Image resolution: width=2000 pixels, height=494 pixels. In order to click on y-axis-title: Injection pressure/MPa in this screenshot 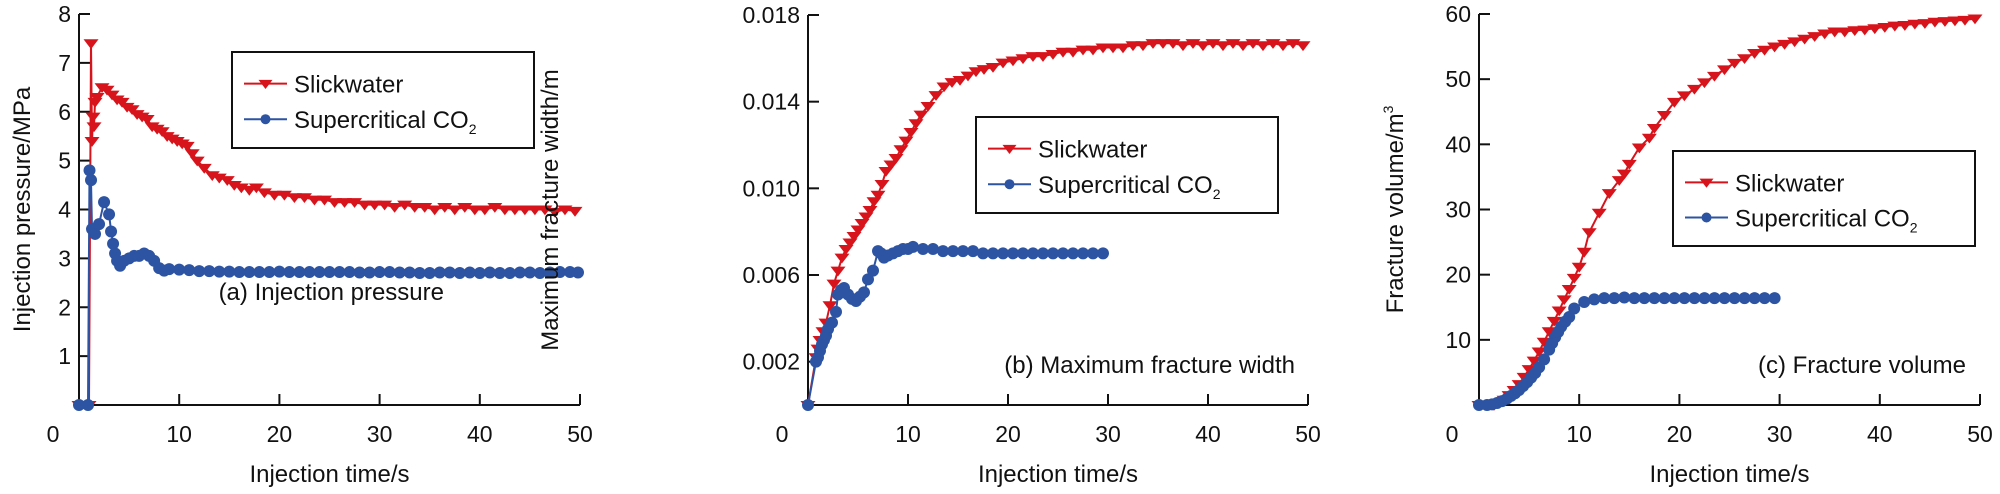, I will do `click(22, 209)`.